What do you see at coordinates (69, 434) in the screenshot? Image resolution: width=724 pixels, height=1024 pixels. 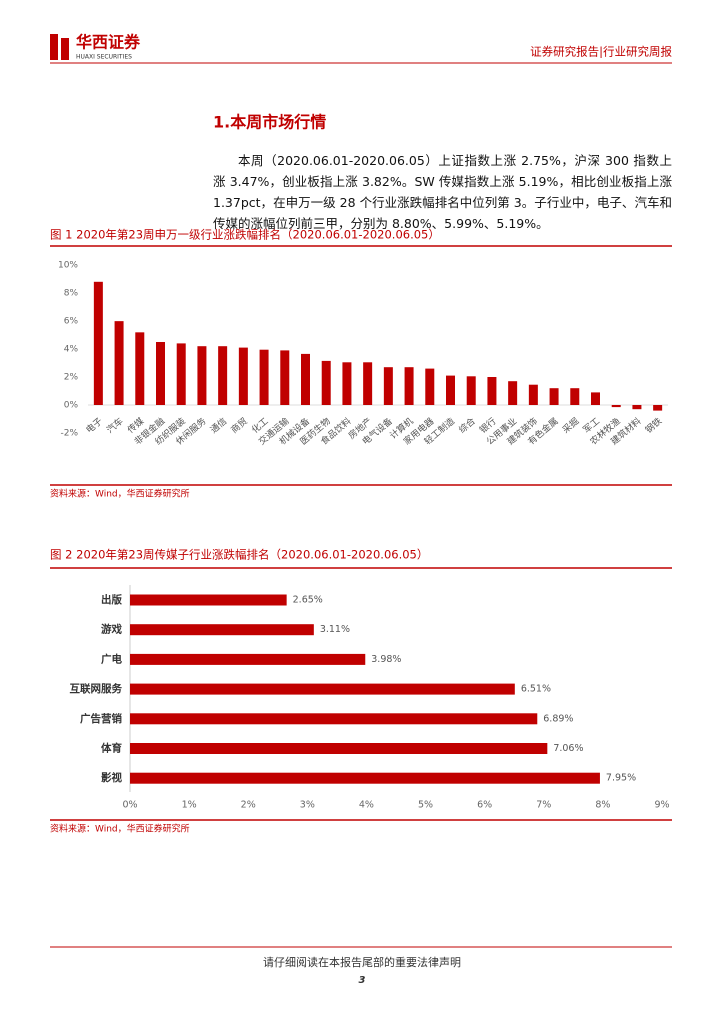 I see `y-tick-label: -2%` at bounding box center [69, 434].